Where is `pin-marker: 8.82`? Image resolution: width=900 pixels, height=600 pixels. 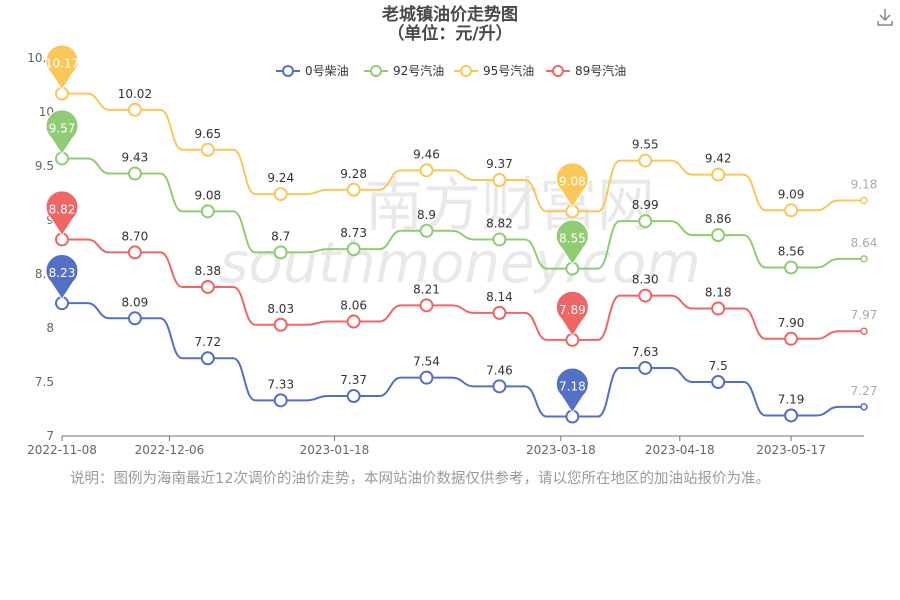
pin-marker: 8.82 is located at coordinates (62, 213).